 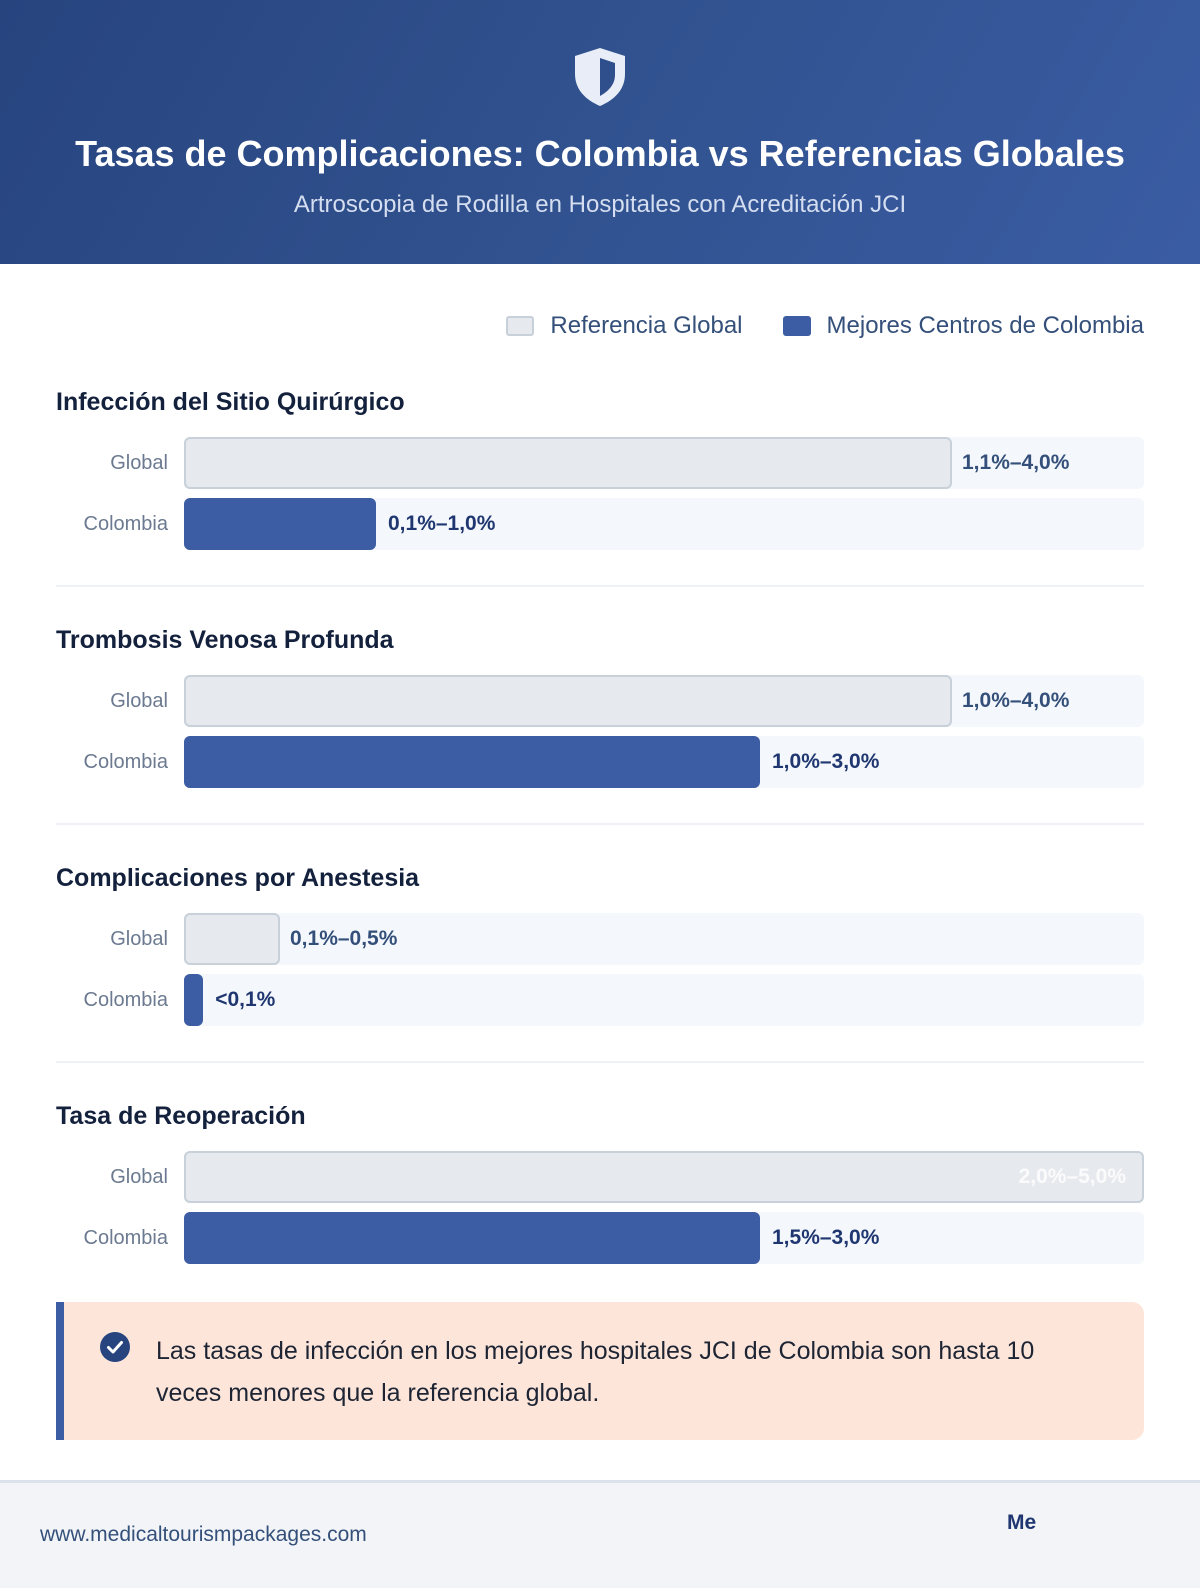 I want to click on legend-label: Mejores Centros de Colombia, so click(x=985, y=325).